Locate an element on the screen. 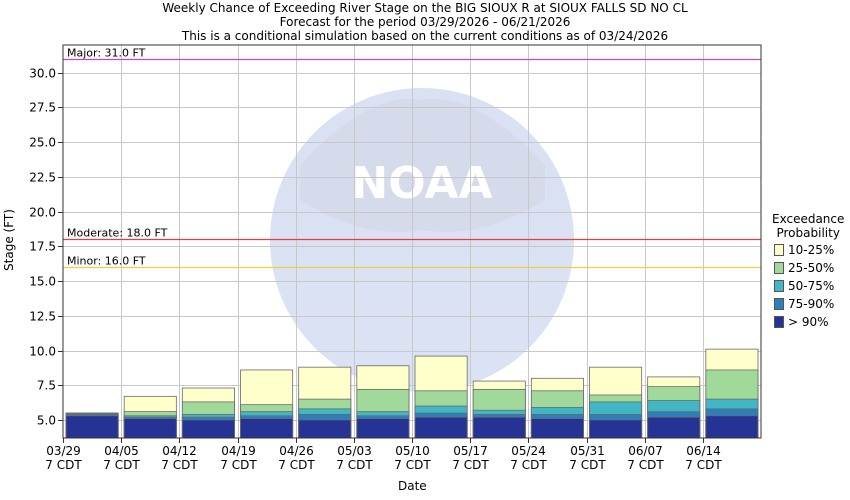 The image size is (850, 500). y-tick-label: 30.0 is located at coordinates (42, 74).